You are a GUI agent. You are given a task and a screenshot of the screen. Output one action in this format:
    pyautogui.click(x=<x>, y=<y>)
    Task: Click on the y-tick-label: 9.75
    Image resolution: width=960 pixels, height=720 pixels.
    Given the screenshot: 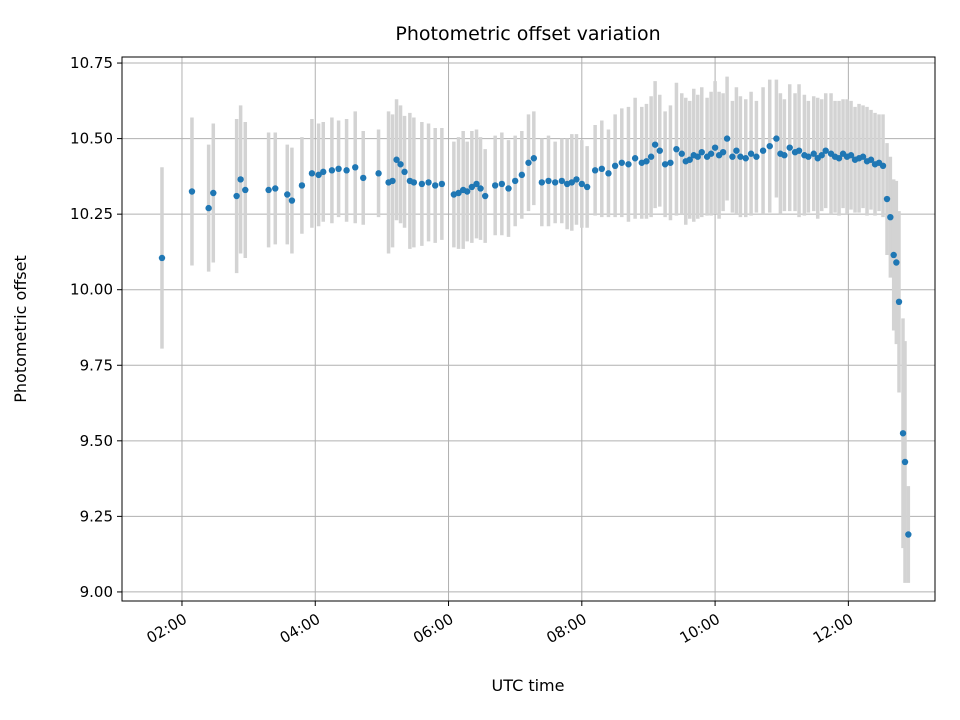 What is the action you would take?
    pyautogui.click(x=96, y=365)
    